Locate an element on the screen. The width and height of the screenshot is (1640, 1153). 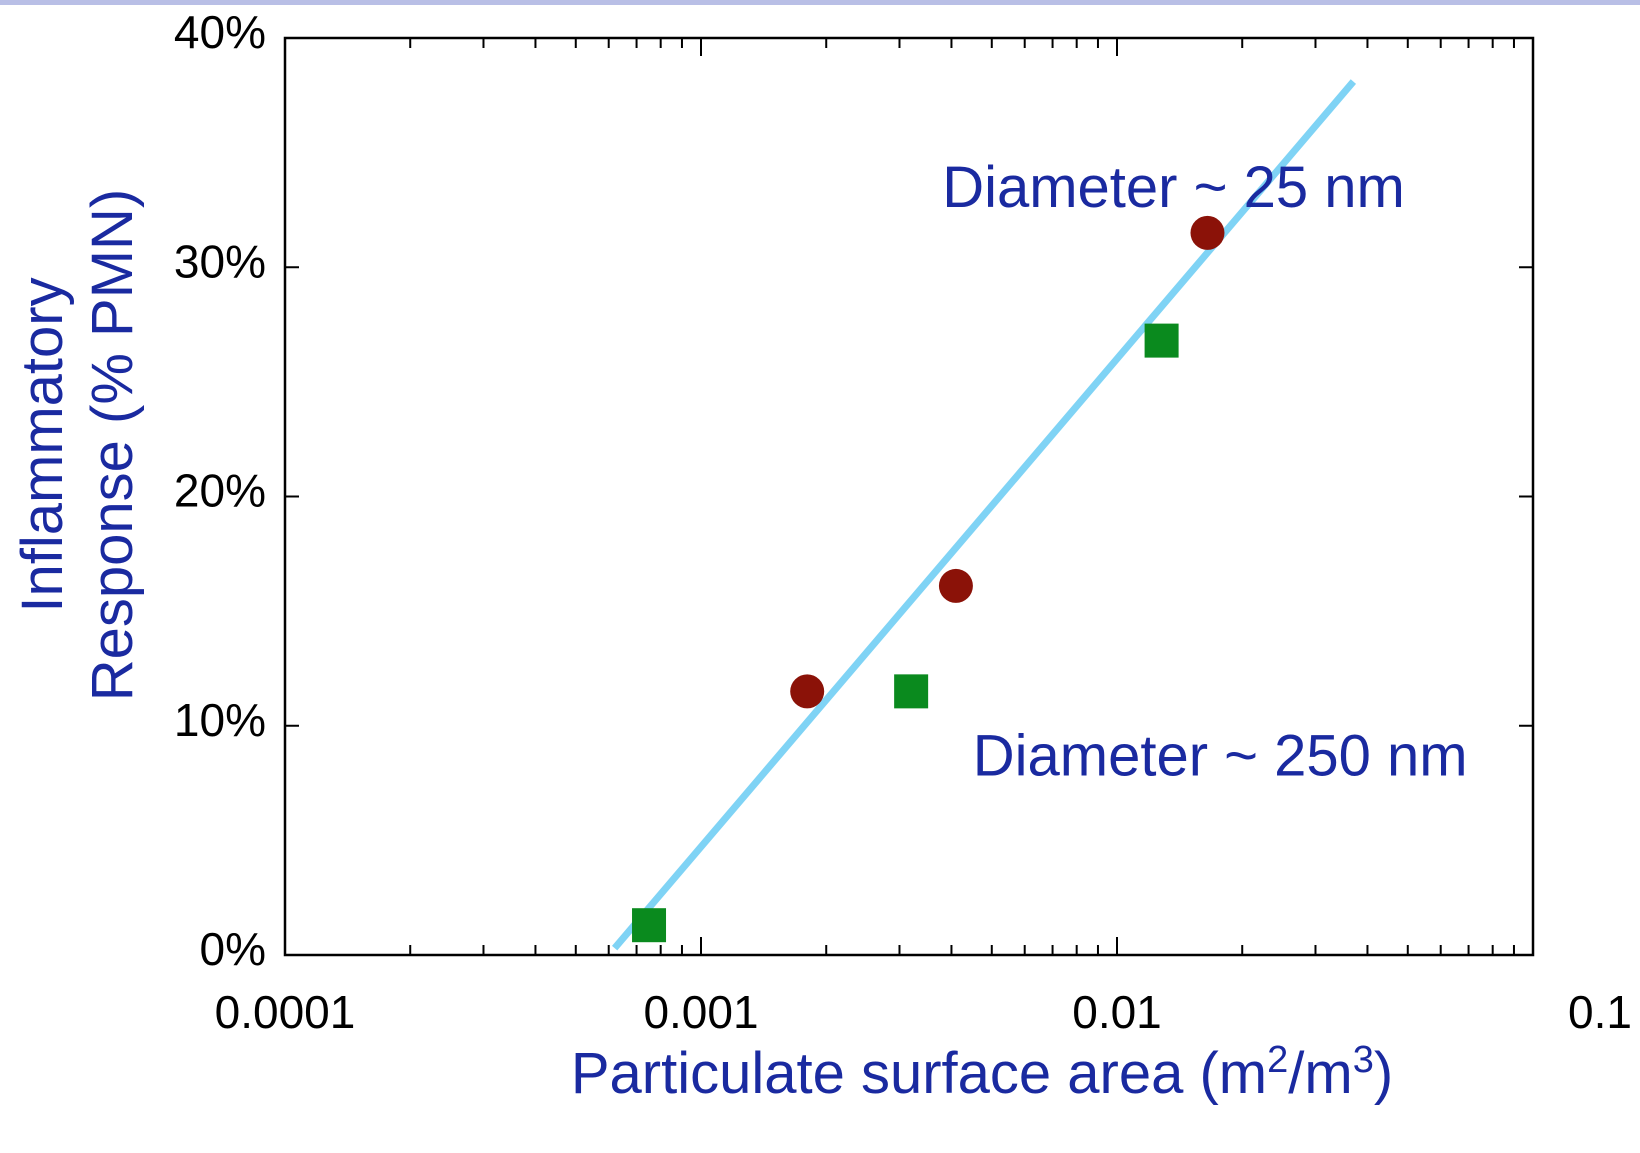
x-tick-label: 0.01 is located at coordinates (1117, 1012).